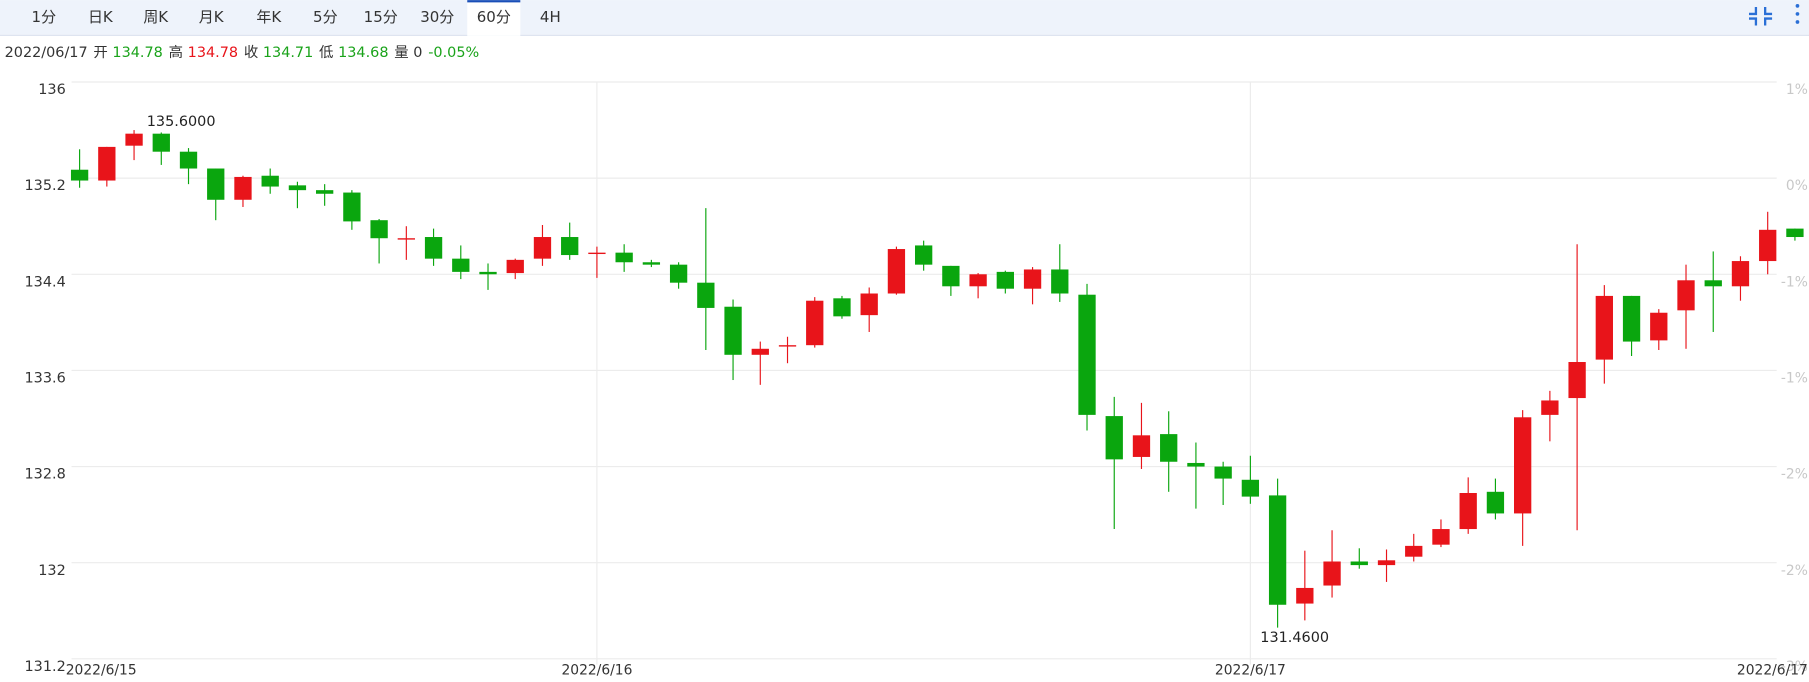  Describe the element at coordinates (437, 17) in the screenshot. I see `tab: 30分` at that location.